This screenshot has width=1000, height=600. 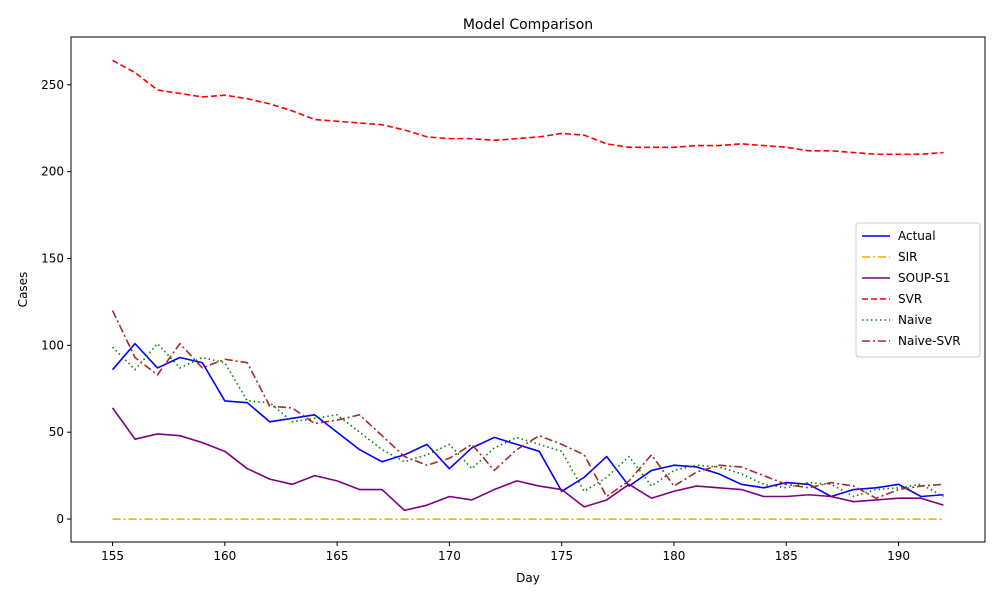 What do you see at coordinates (337, 556) in the screenshot?
I see `x-tick-label: 165` at bounding box center [337, 556].